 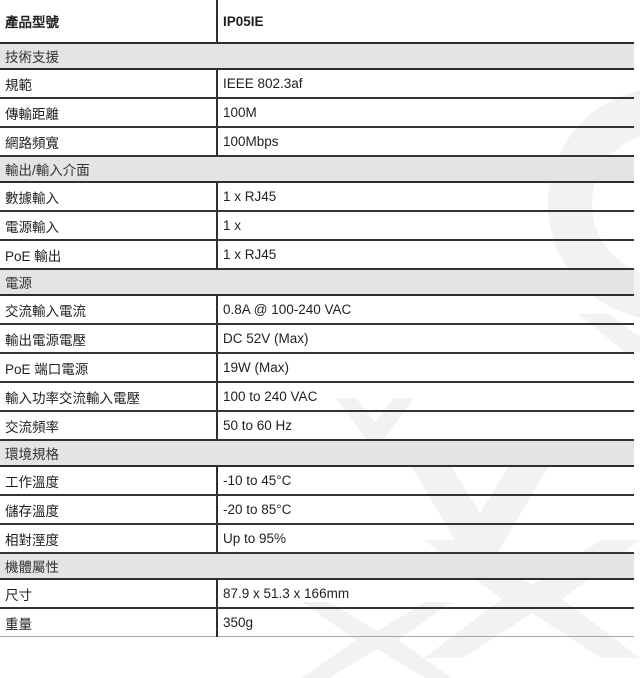 I want to click on spec-label: 交流輸入電流, so click(x=108, y=310).